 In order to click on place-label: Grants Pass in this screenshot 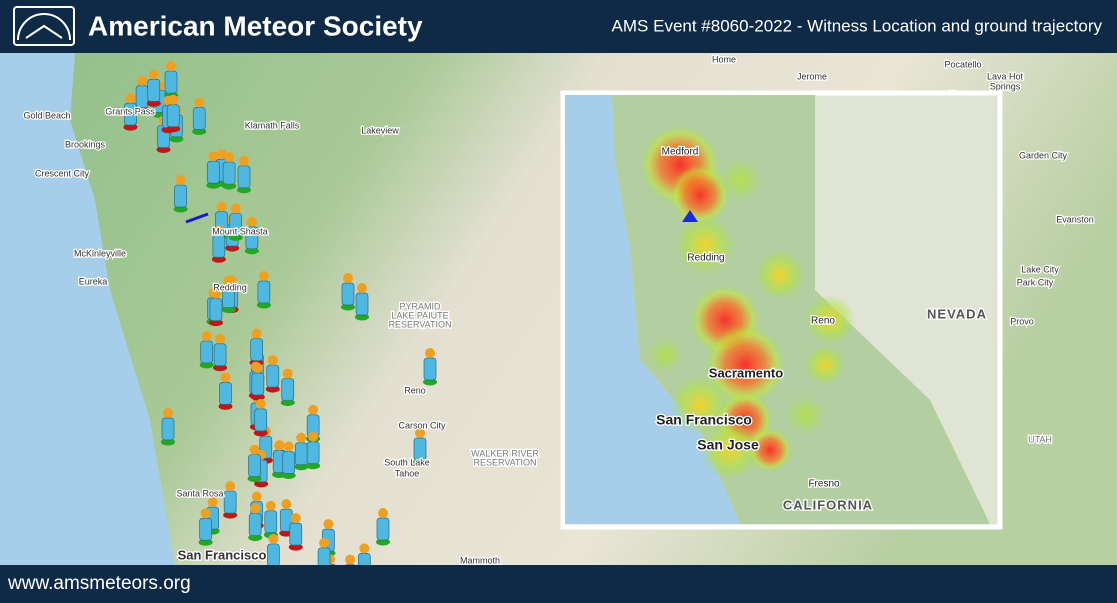, I will do `click(130, 111)`.